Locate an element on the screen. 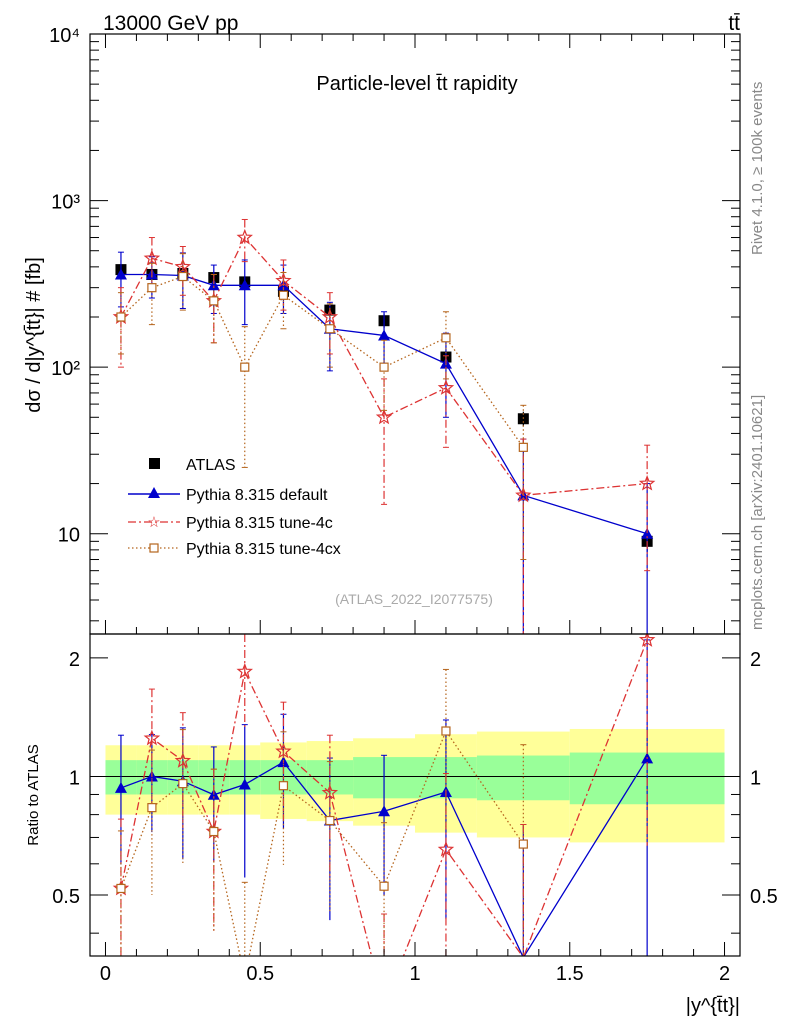 Image resolution: width=786 pixels, height=1024 pixels. legend-marker-tune-4cx is located at coordinates (154, 548).